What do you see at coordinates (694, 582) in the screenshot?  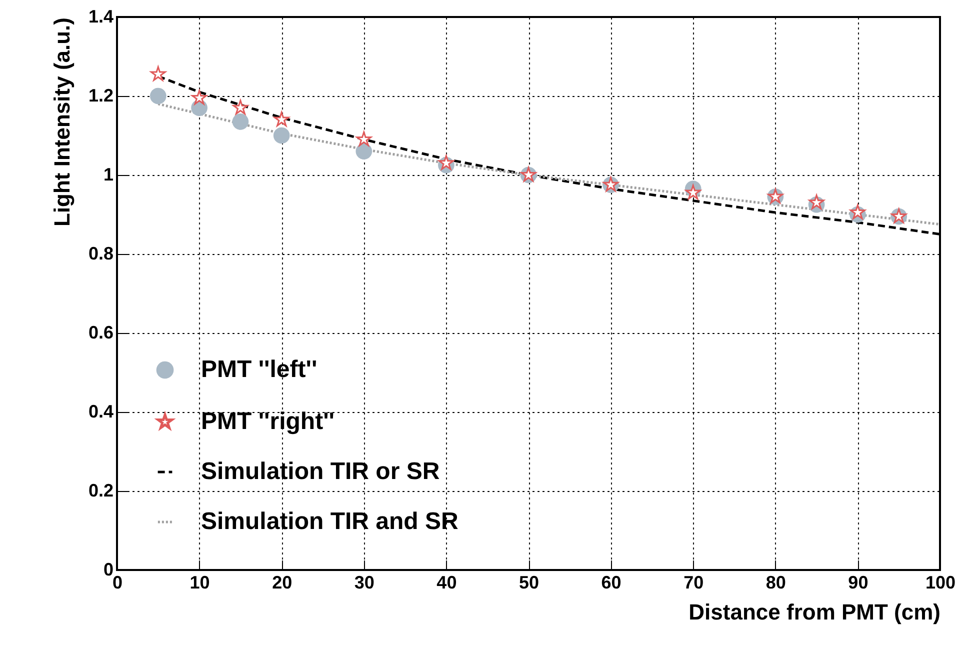 I see `x-tick-label: 70` at bounding box center [694, 582].